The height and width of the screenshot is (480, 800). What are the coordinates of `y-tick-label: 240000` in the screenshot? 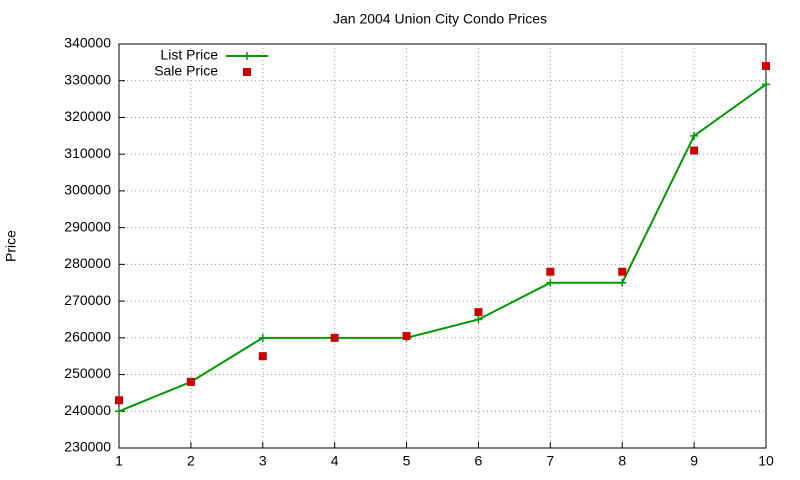 It's located at (87, 410).